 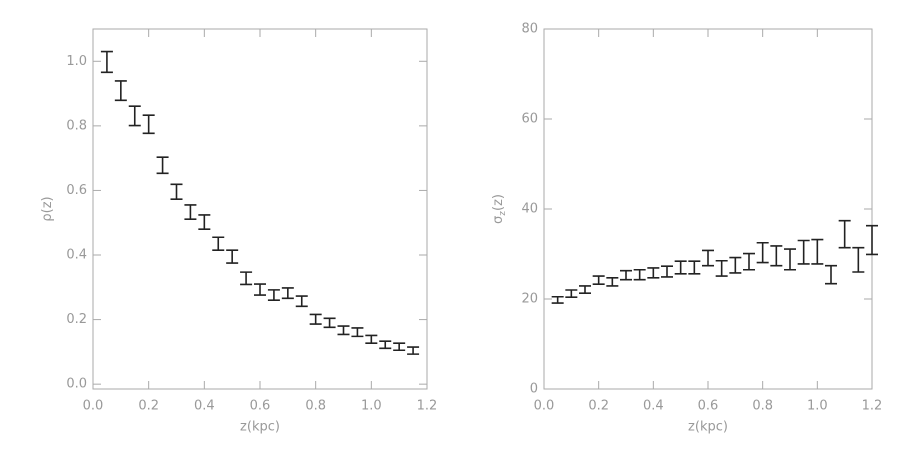 I want to click on y-axis-label-part: z, so click(x=503, y=213).